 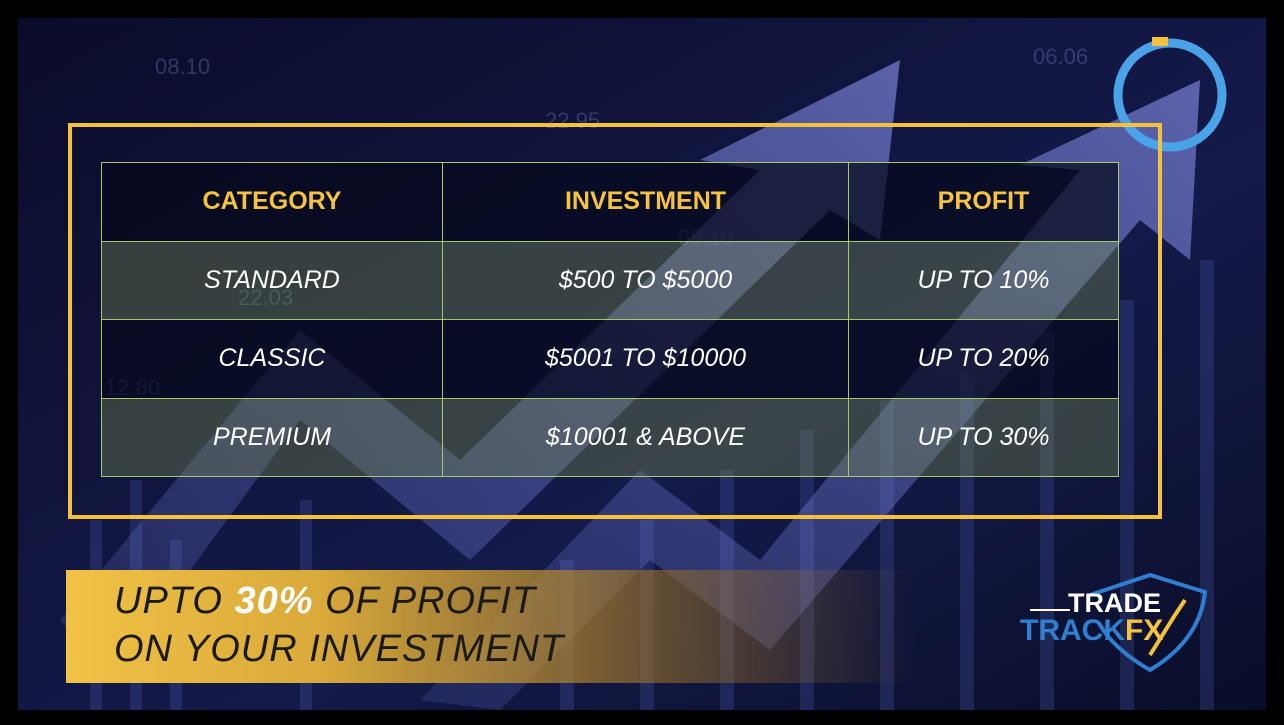 What do you see at coordinates (983, 280) in the screenshot?
I see `cell: UP TO 10%` at bounding box center [983, 280].